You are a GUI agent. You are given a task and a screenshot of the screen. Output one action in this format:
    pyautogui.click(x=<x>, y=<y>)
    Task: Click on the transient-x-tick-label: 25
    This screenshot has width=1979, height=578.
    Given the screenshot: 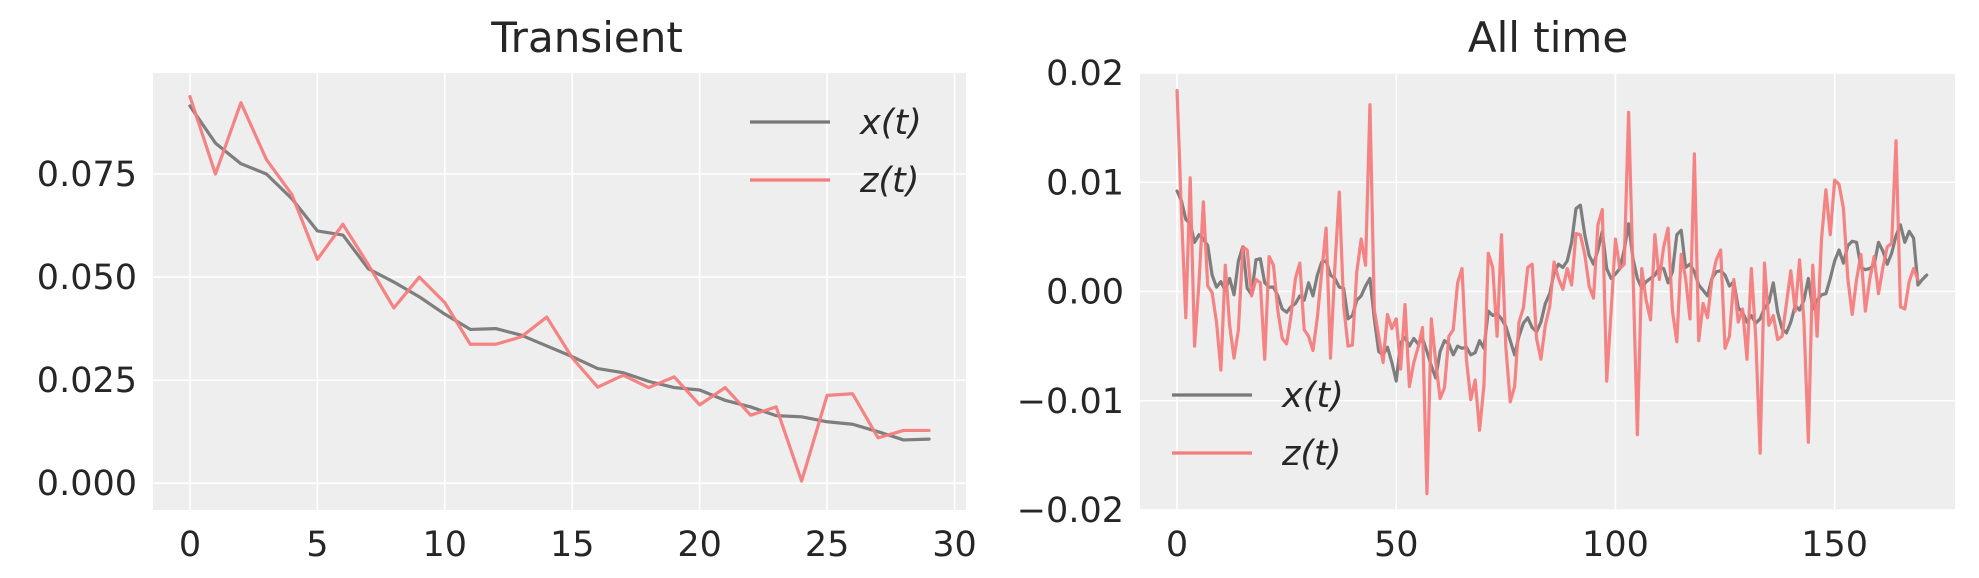 What is the action you would take?
    pyautogui.click(x=827, y=545)
    